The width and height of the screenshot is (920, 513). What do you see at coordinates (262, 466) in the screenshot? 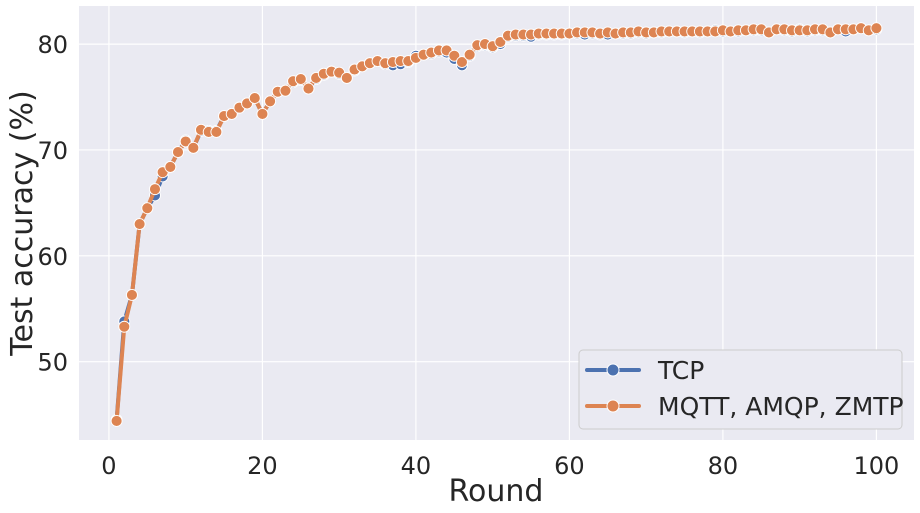
I see `x-tick-label: 20` at bounding box center [262, 466].